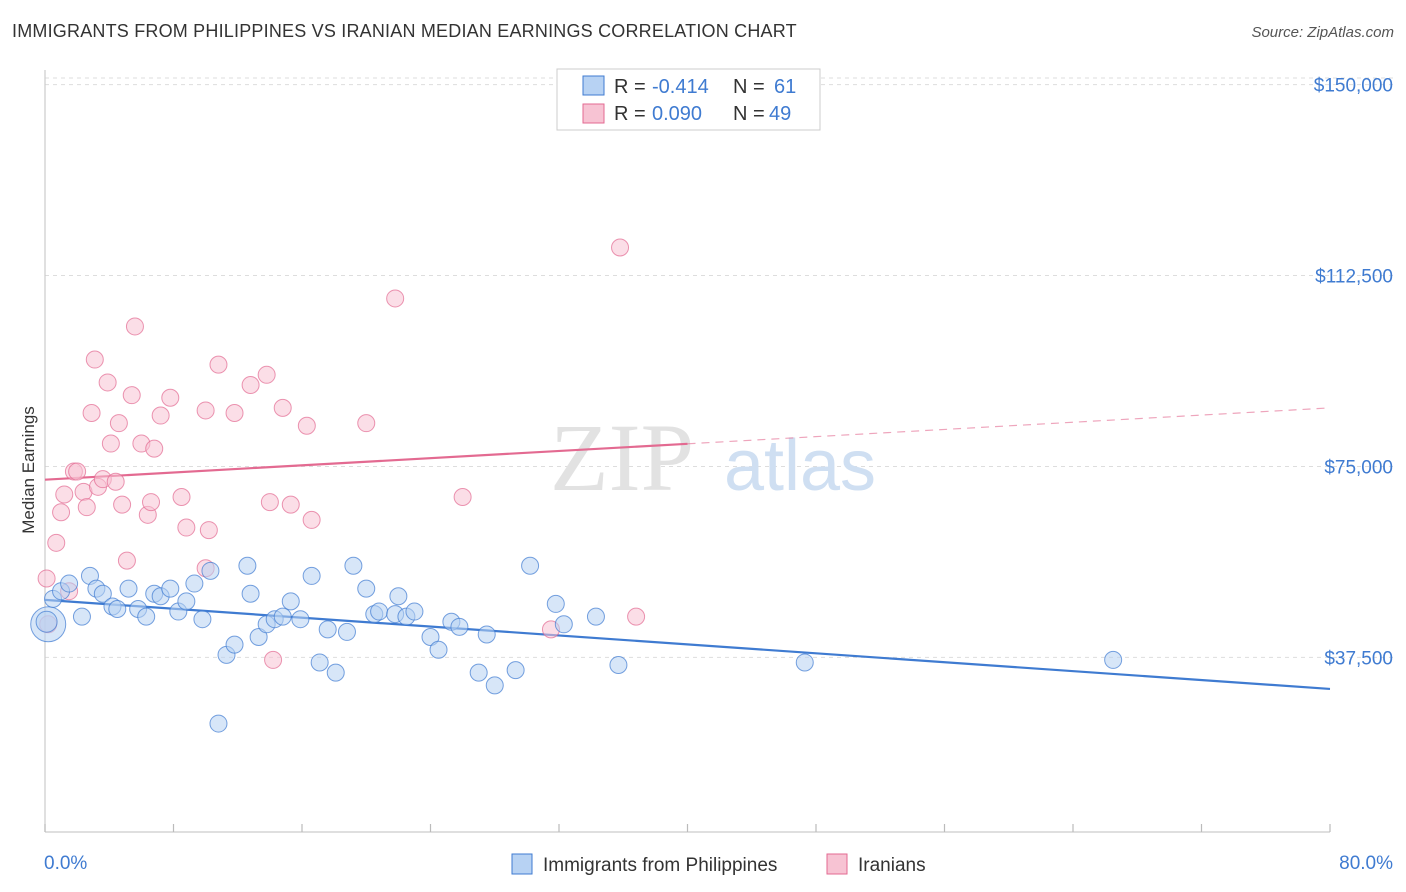  Describe the element at coordinates (785, 87) in the screenshot. I see `stats-n-value-1: 61` at that location.